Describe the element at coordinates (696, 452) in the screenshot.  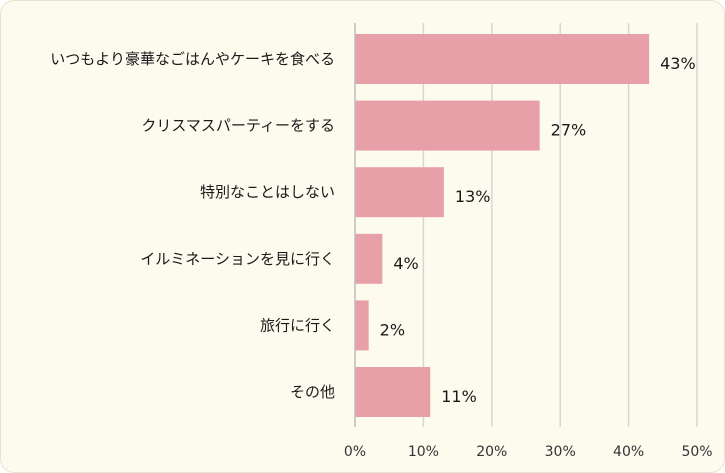
I see `x-tick-label: 50%` at that location.